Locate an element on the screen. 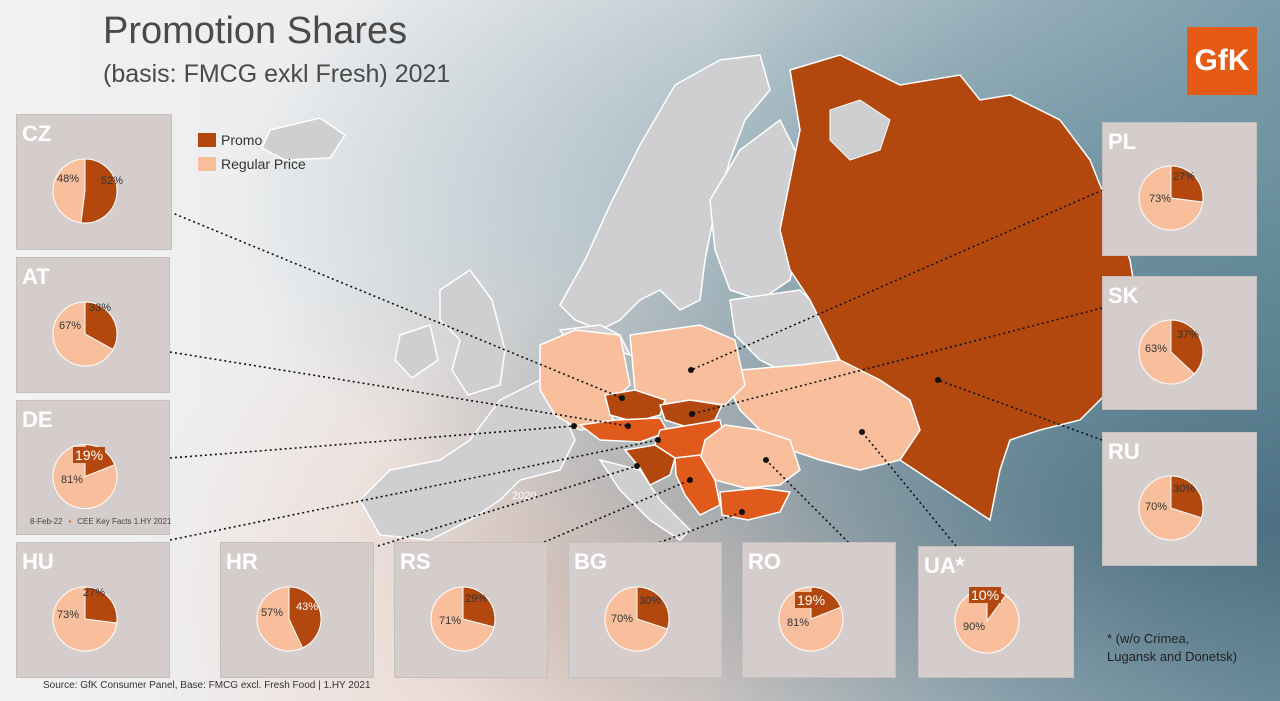 The image size is (1280, 701). pie-at is located at coordinates (85, 334).